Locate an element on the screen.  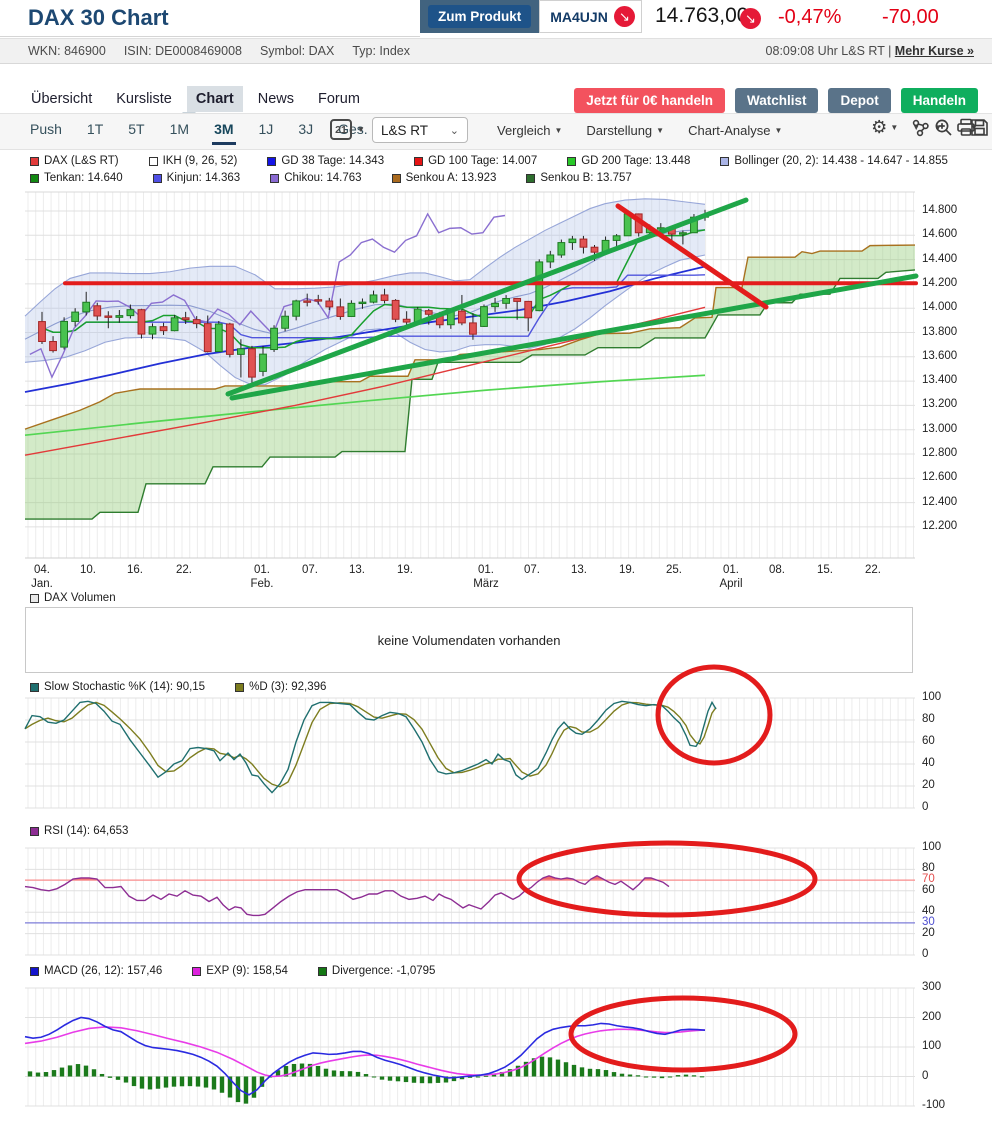
period-1t: 1T is located at coordinates (95, 129).